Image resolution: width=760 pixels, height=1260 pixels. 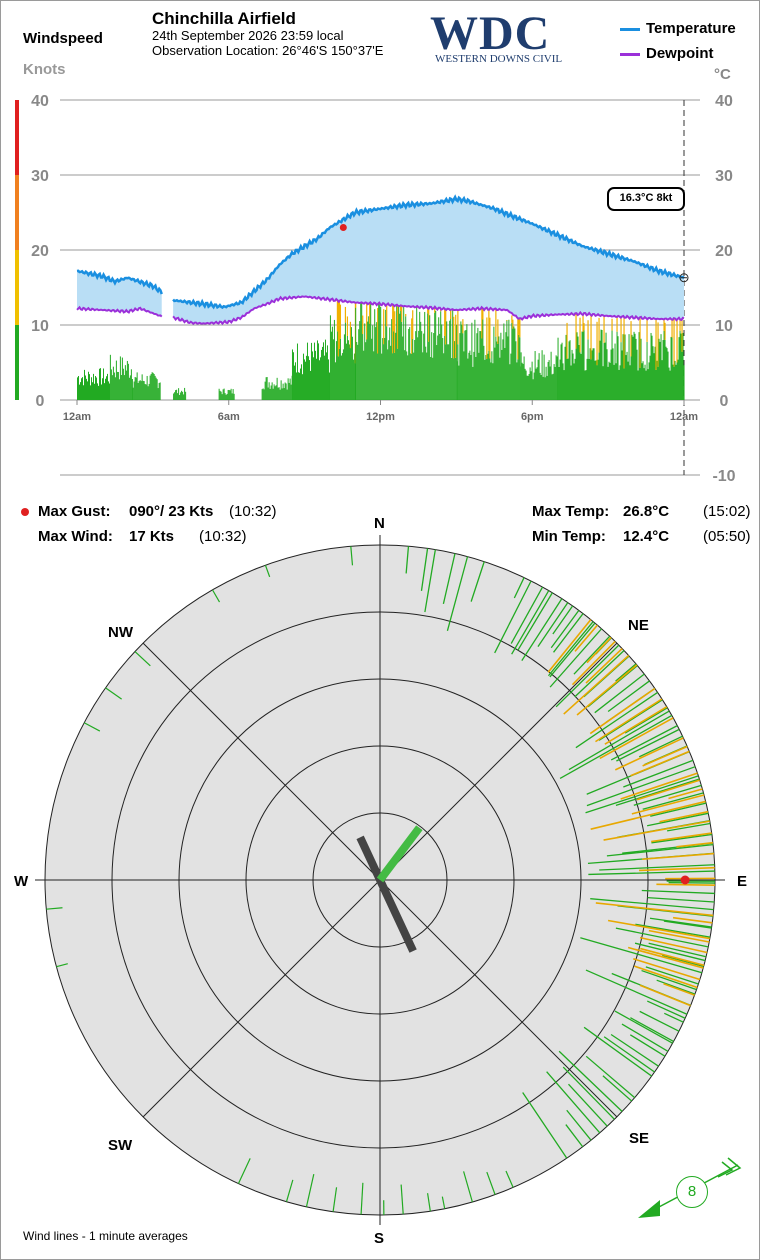 What do you see at coordinates (105, 1236) in the screenshot?
I see `wind-lines-note: Wind lines - 1 minute averages` at bounding box center [105, 1236].